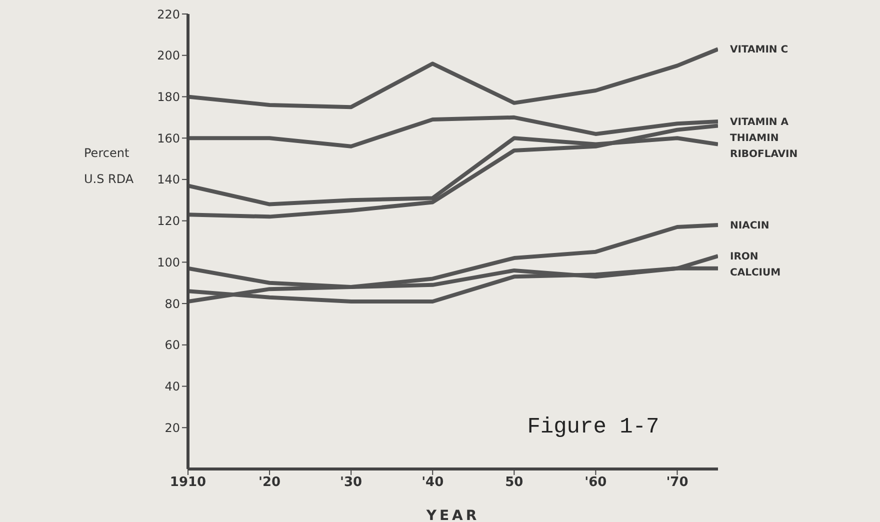 The image size is (880, 522). What do you see at coordinates (453, 78) in the screenshot?
I see `line-series` at bounding box center [453, 78].